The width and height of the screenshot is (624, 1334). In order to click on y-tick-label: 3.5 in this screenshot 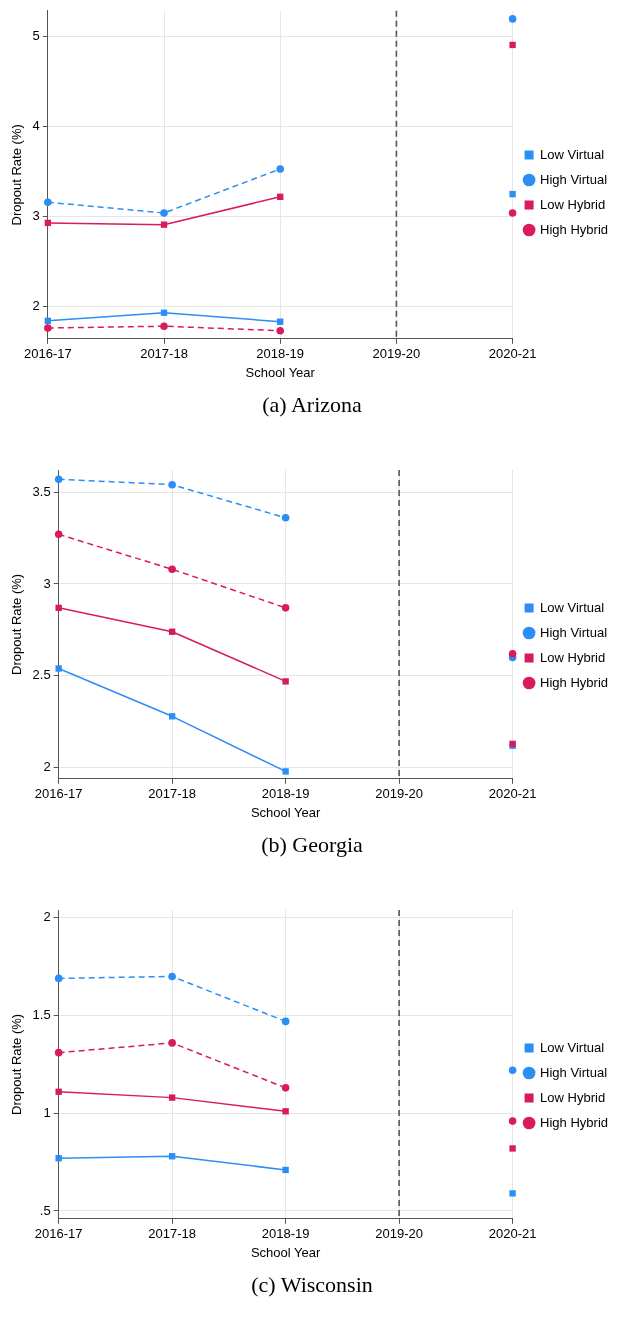, I will do `click(41, 491)`.